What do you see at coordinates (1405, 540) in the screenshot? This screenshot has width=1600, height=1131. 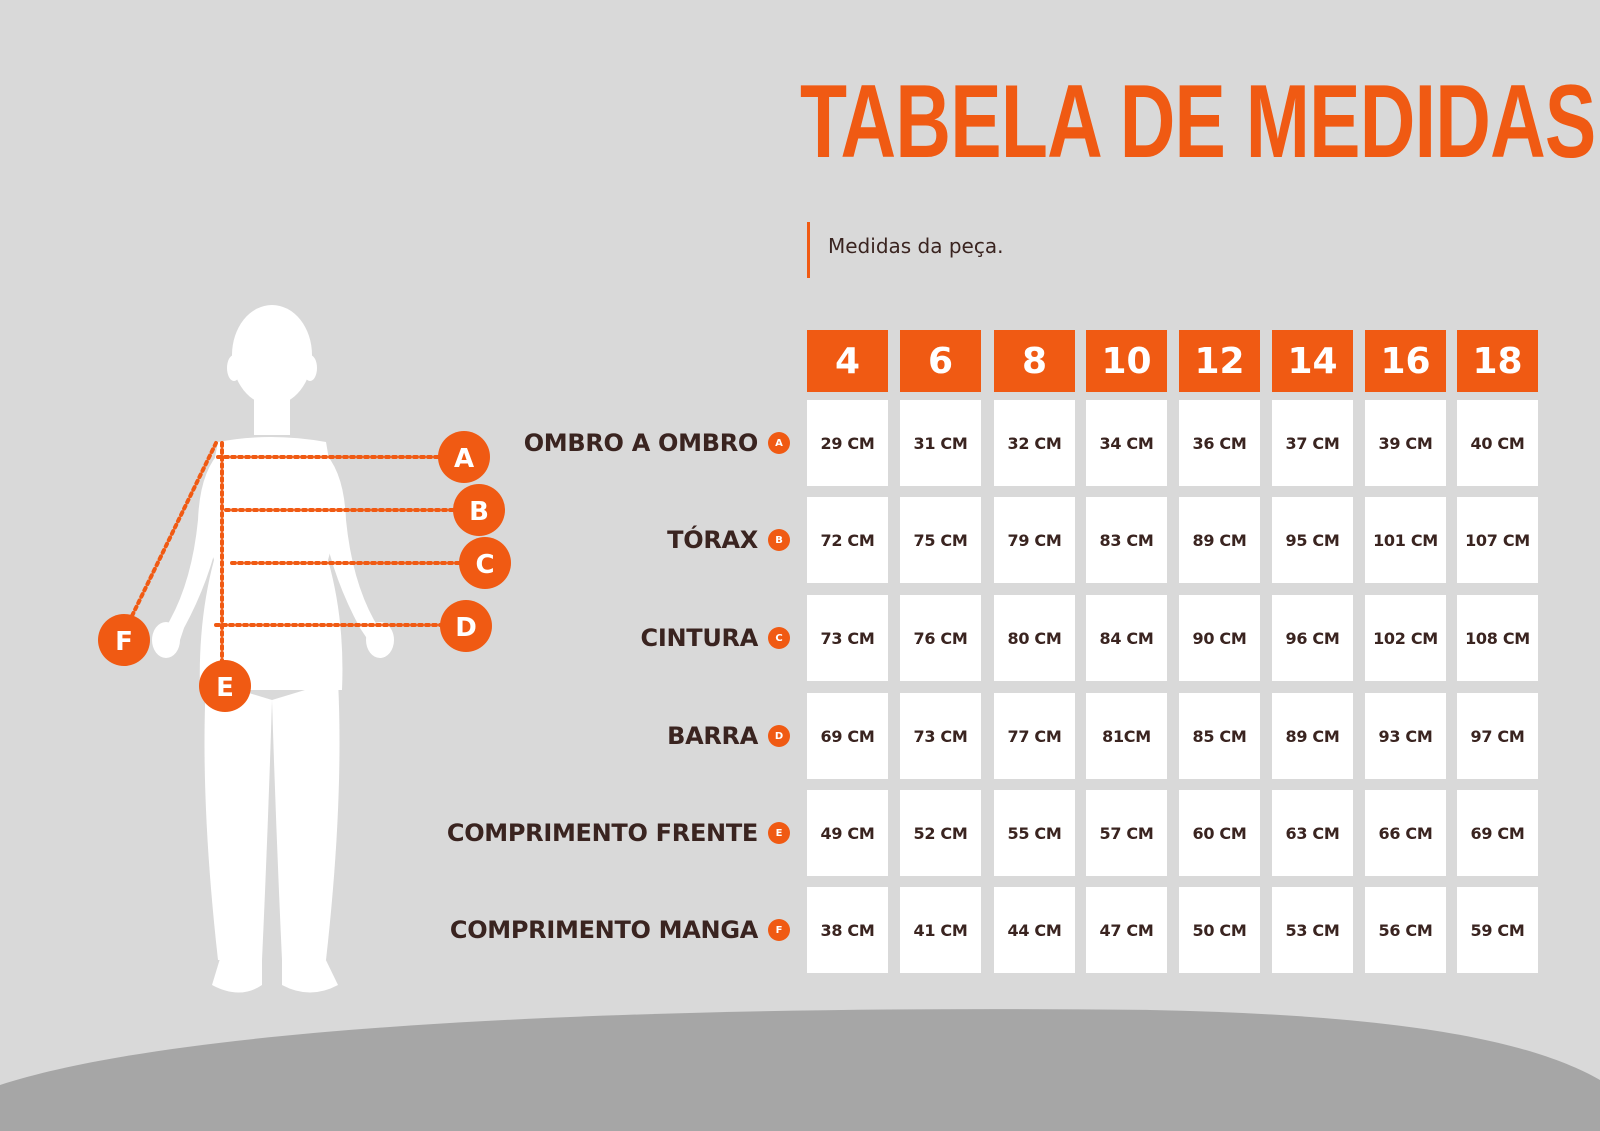 I see `table-cell: 101 CM` at bounding box center [1405, 540].